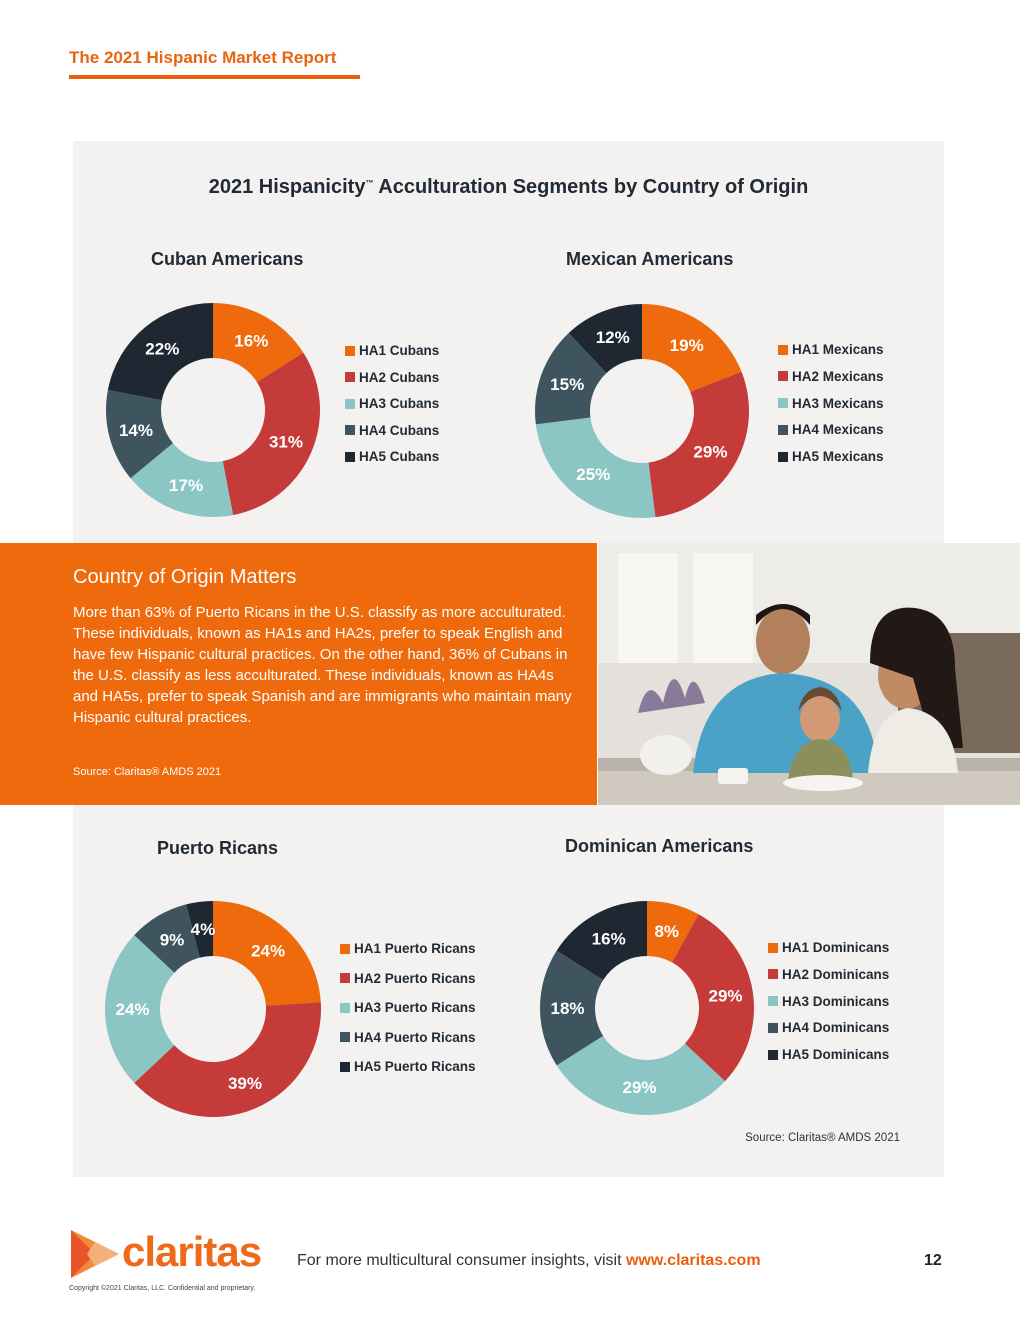 The height and width of the screenshot is (1320, 1020). I want to click on claritas-logo: claritas, so click(169, 1254).